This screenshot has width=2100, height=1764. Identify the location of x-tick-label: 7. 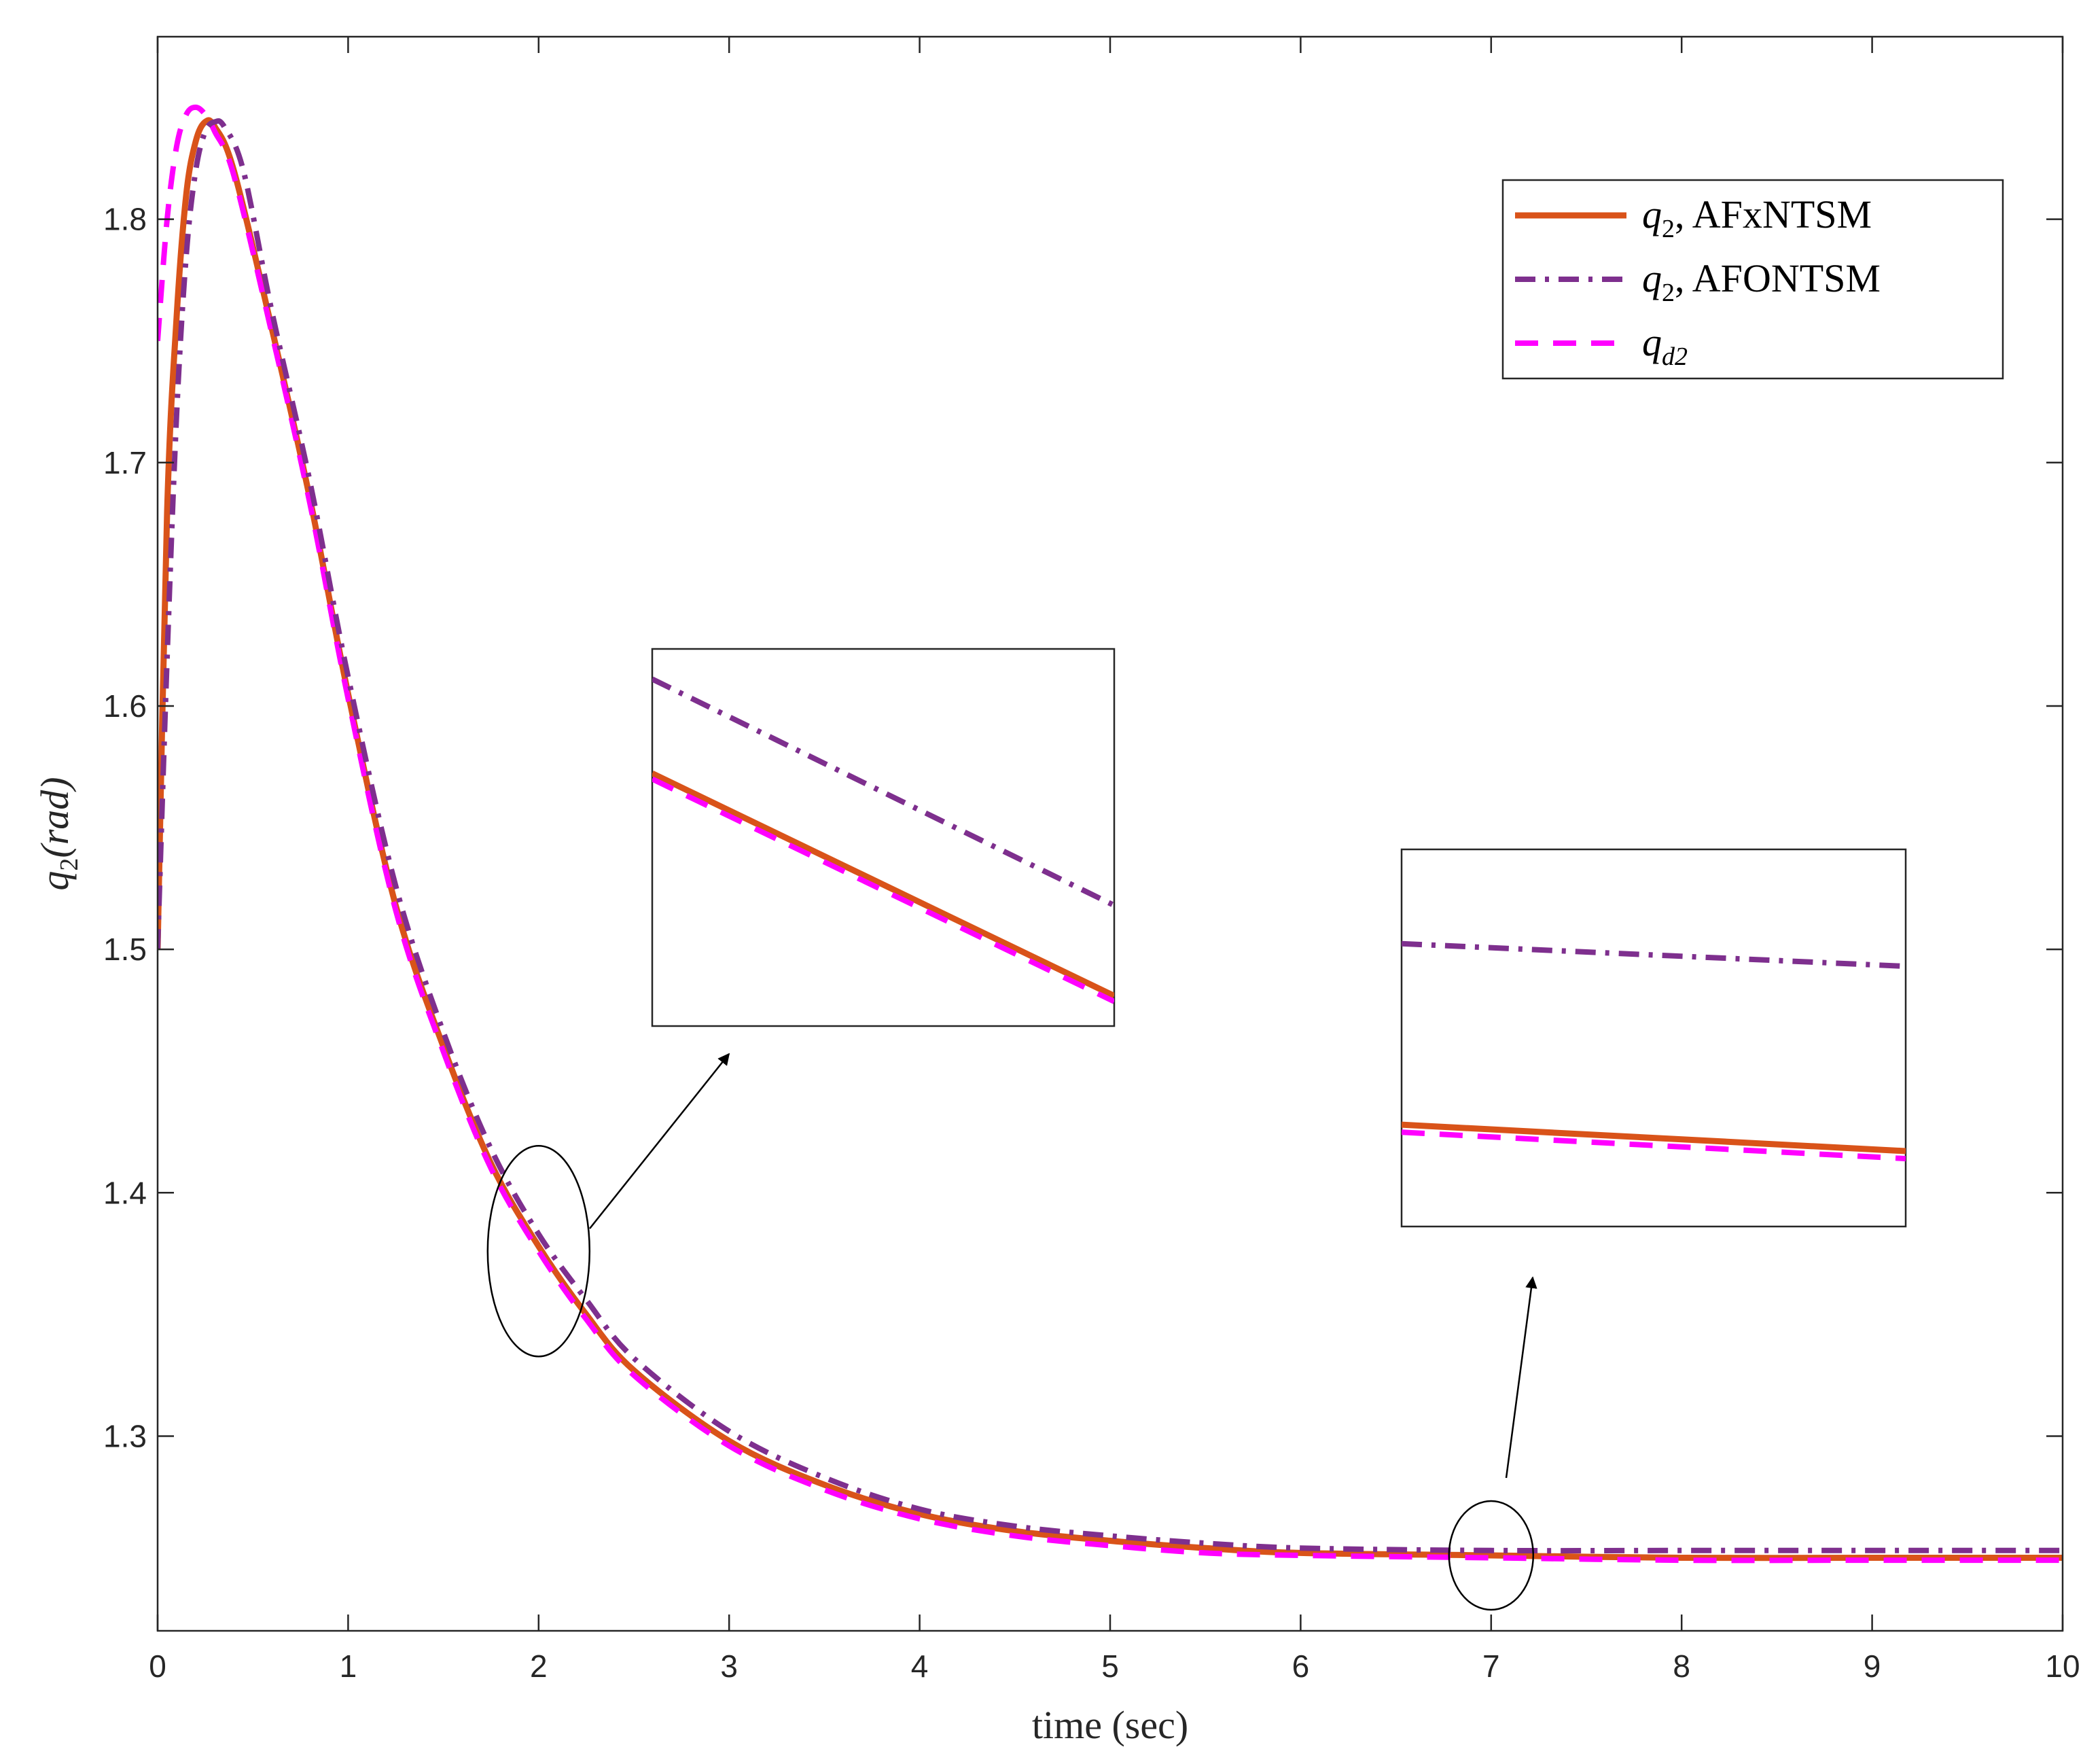
(1491, 1666).